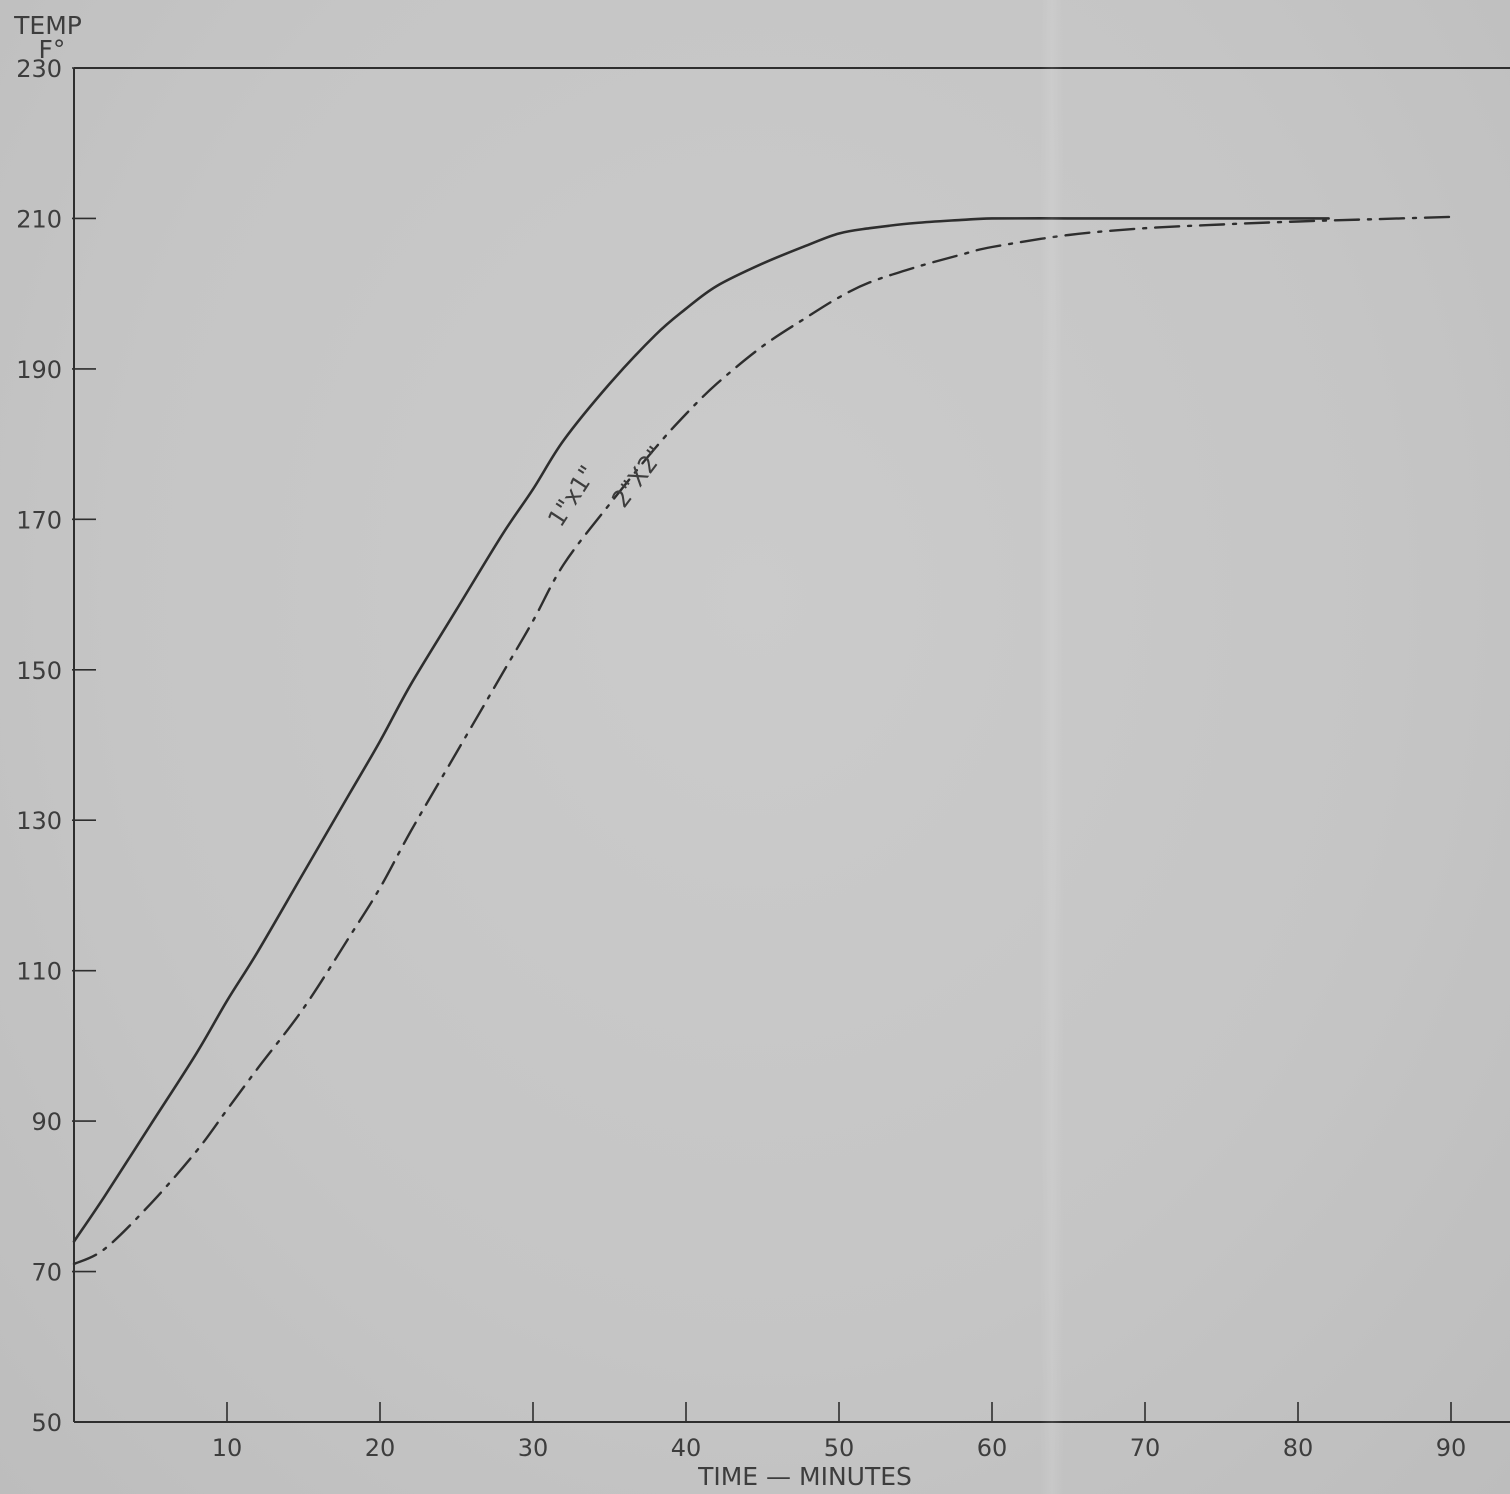 The height and width of the screenshot is (1494, 1510). I want to click on y-tick-label-230: 230, so click(39, 69).